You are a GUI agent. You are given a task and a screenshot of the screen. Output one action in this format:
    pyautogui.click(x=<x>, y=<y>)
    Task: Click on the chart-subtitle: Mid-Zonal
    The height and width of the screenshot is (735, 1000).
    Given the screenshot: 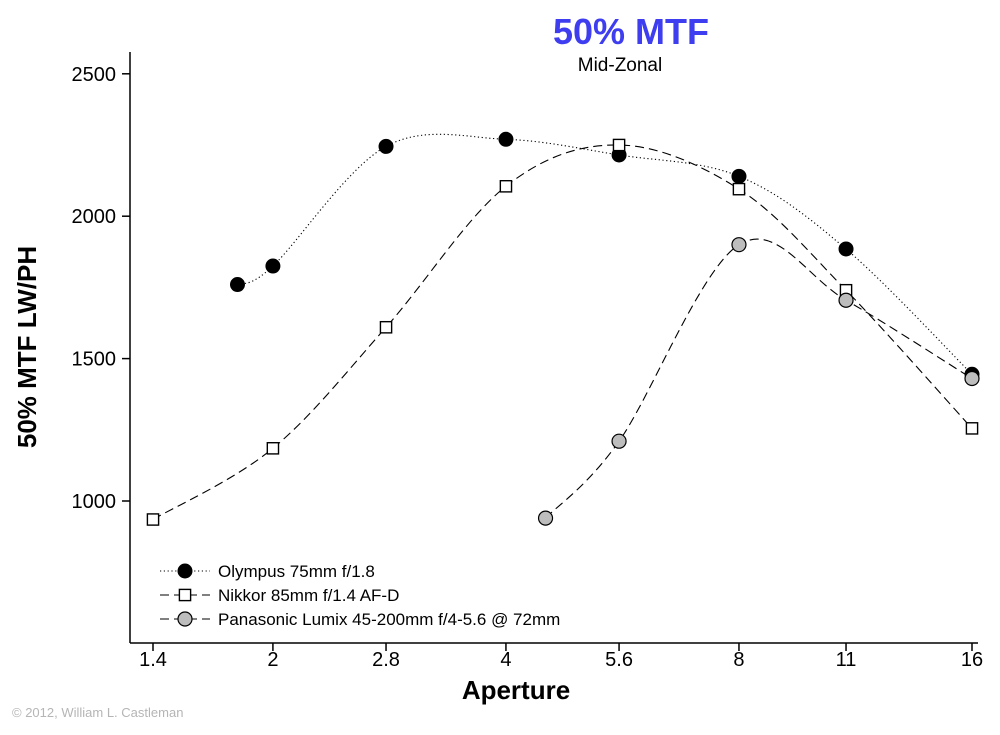 What is the action you would take?
    pyautogui.click(x=620, y=65)
    